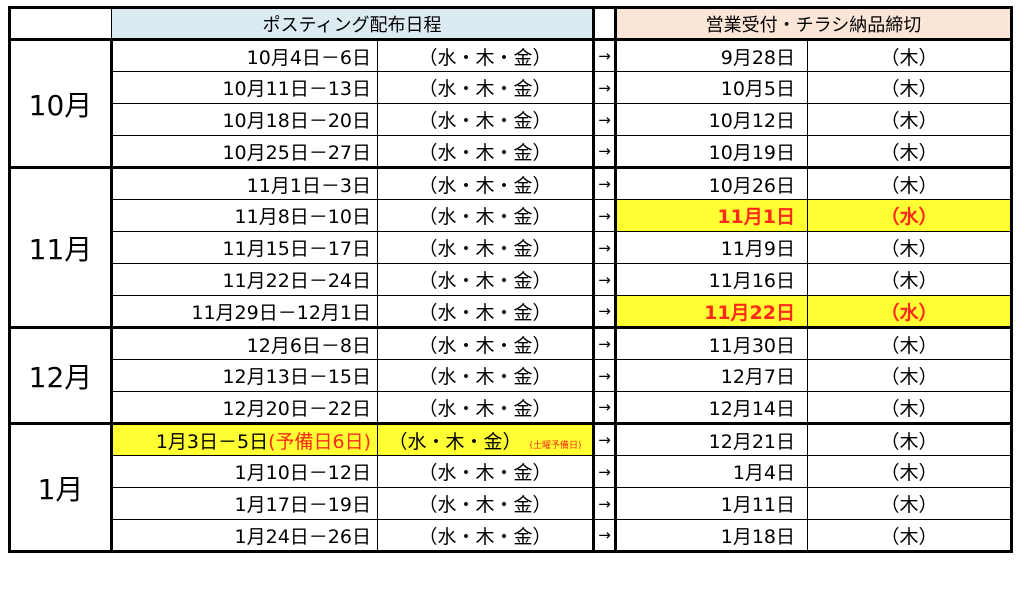  I want to click on posting-range-text: 1月17日－19日, so click(302, 505).